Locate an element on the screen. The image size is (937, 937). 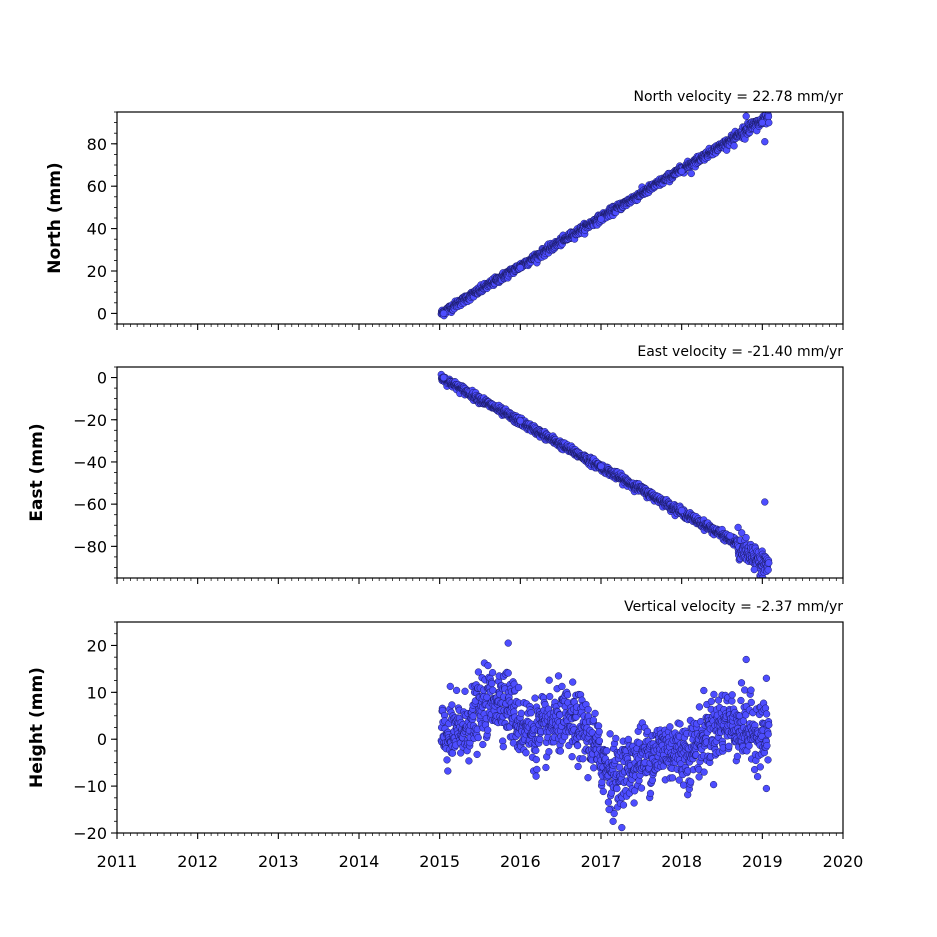
height-ytick-label: 20 is located at coordinates (97, 645).